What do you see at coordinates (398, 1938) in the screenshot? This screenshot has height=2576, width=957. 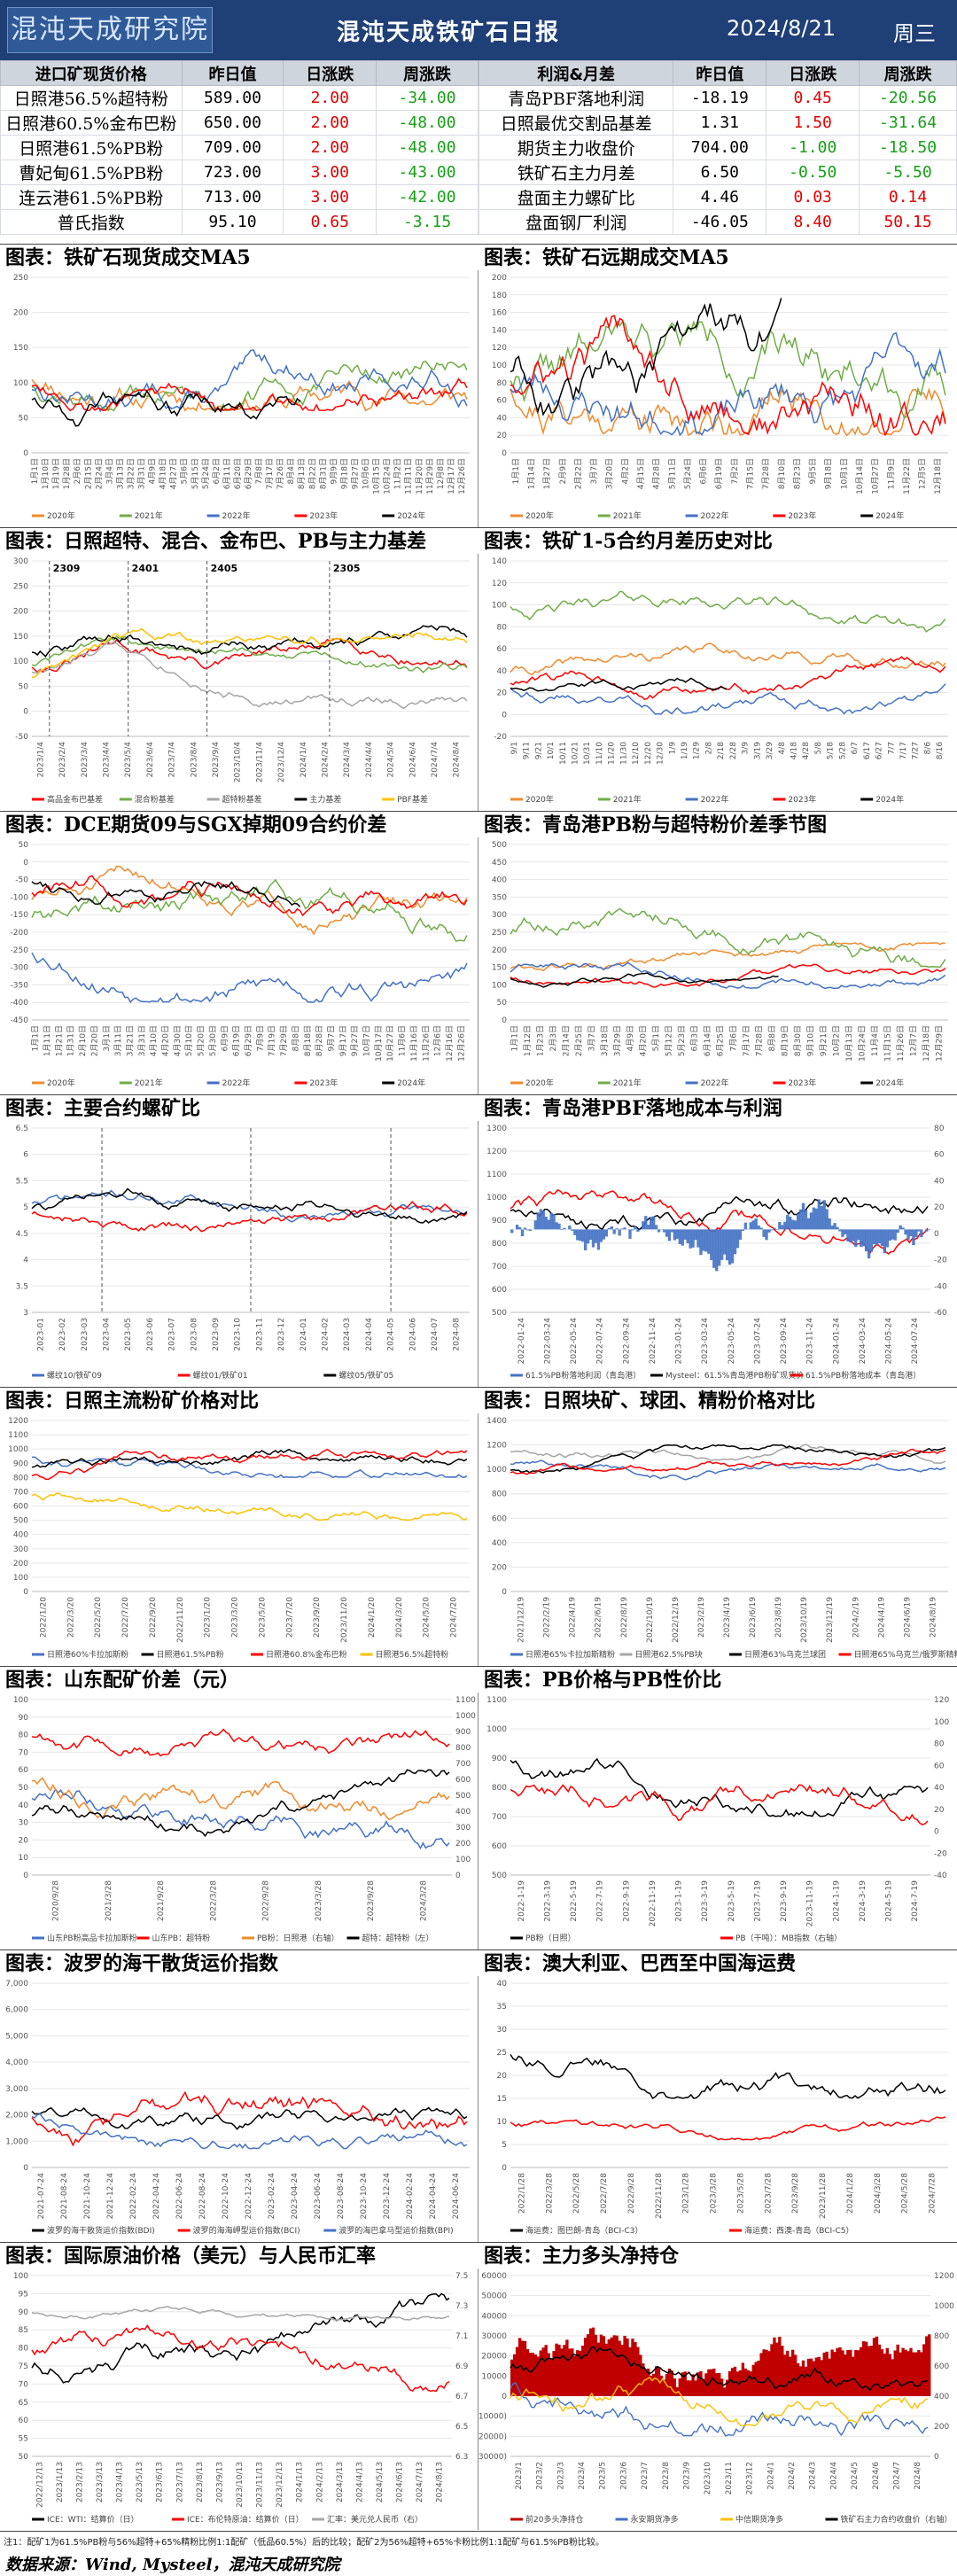 I see `legend-label: 超特：超特粉（左）` at bounding box center [398, 1938].